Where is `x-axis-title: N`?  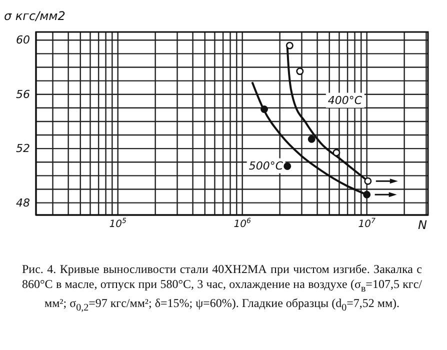 x-axis-title: N is located at coordinates (422, 225).